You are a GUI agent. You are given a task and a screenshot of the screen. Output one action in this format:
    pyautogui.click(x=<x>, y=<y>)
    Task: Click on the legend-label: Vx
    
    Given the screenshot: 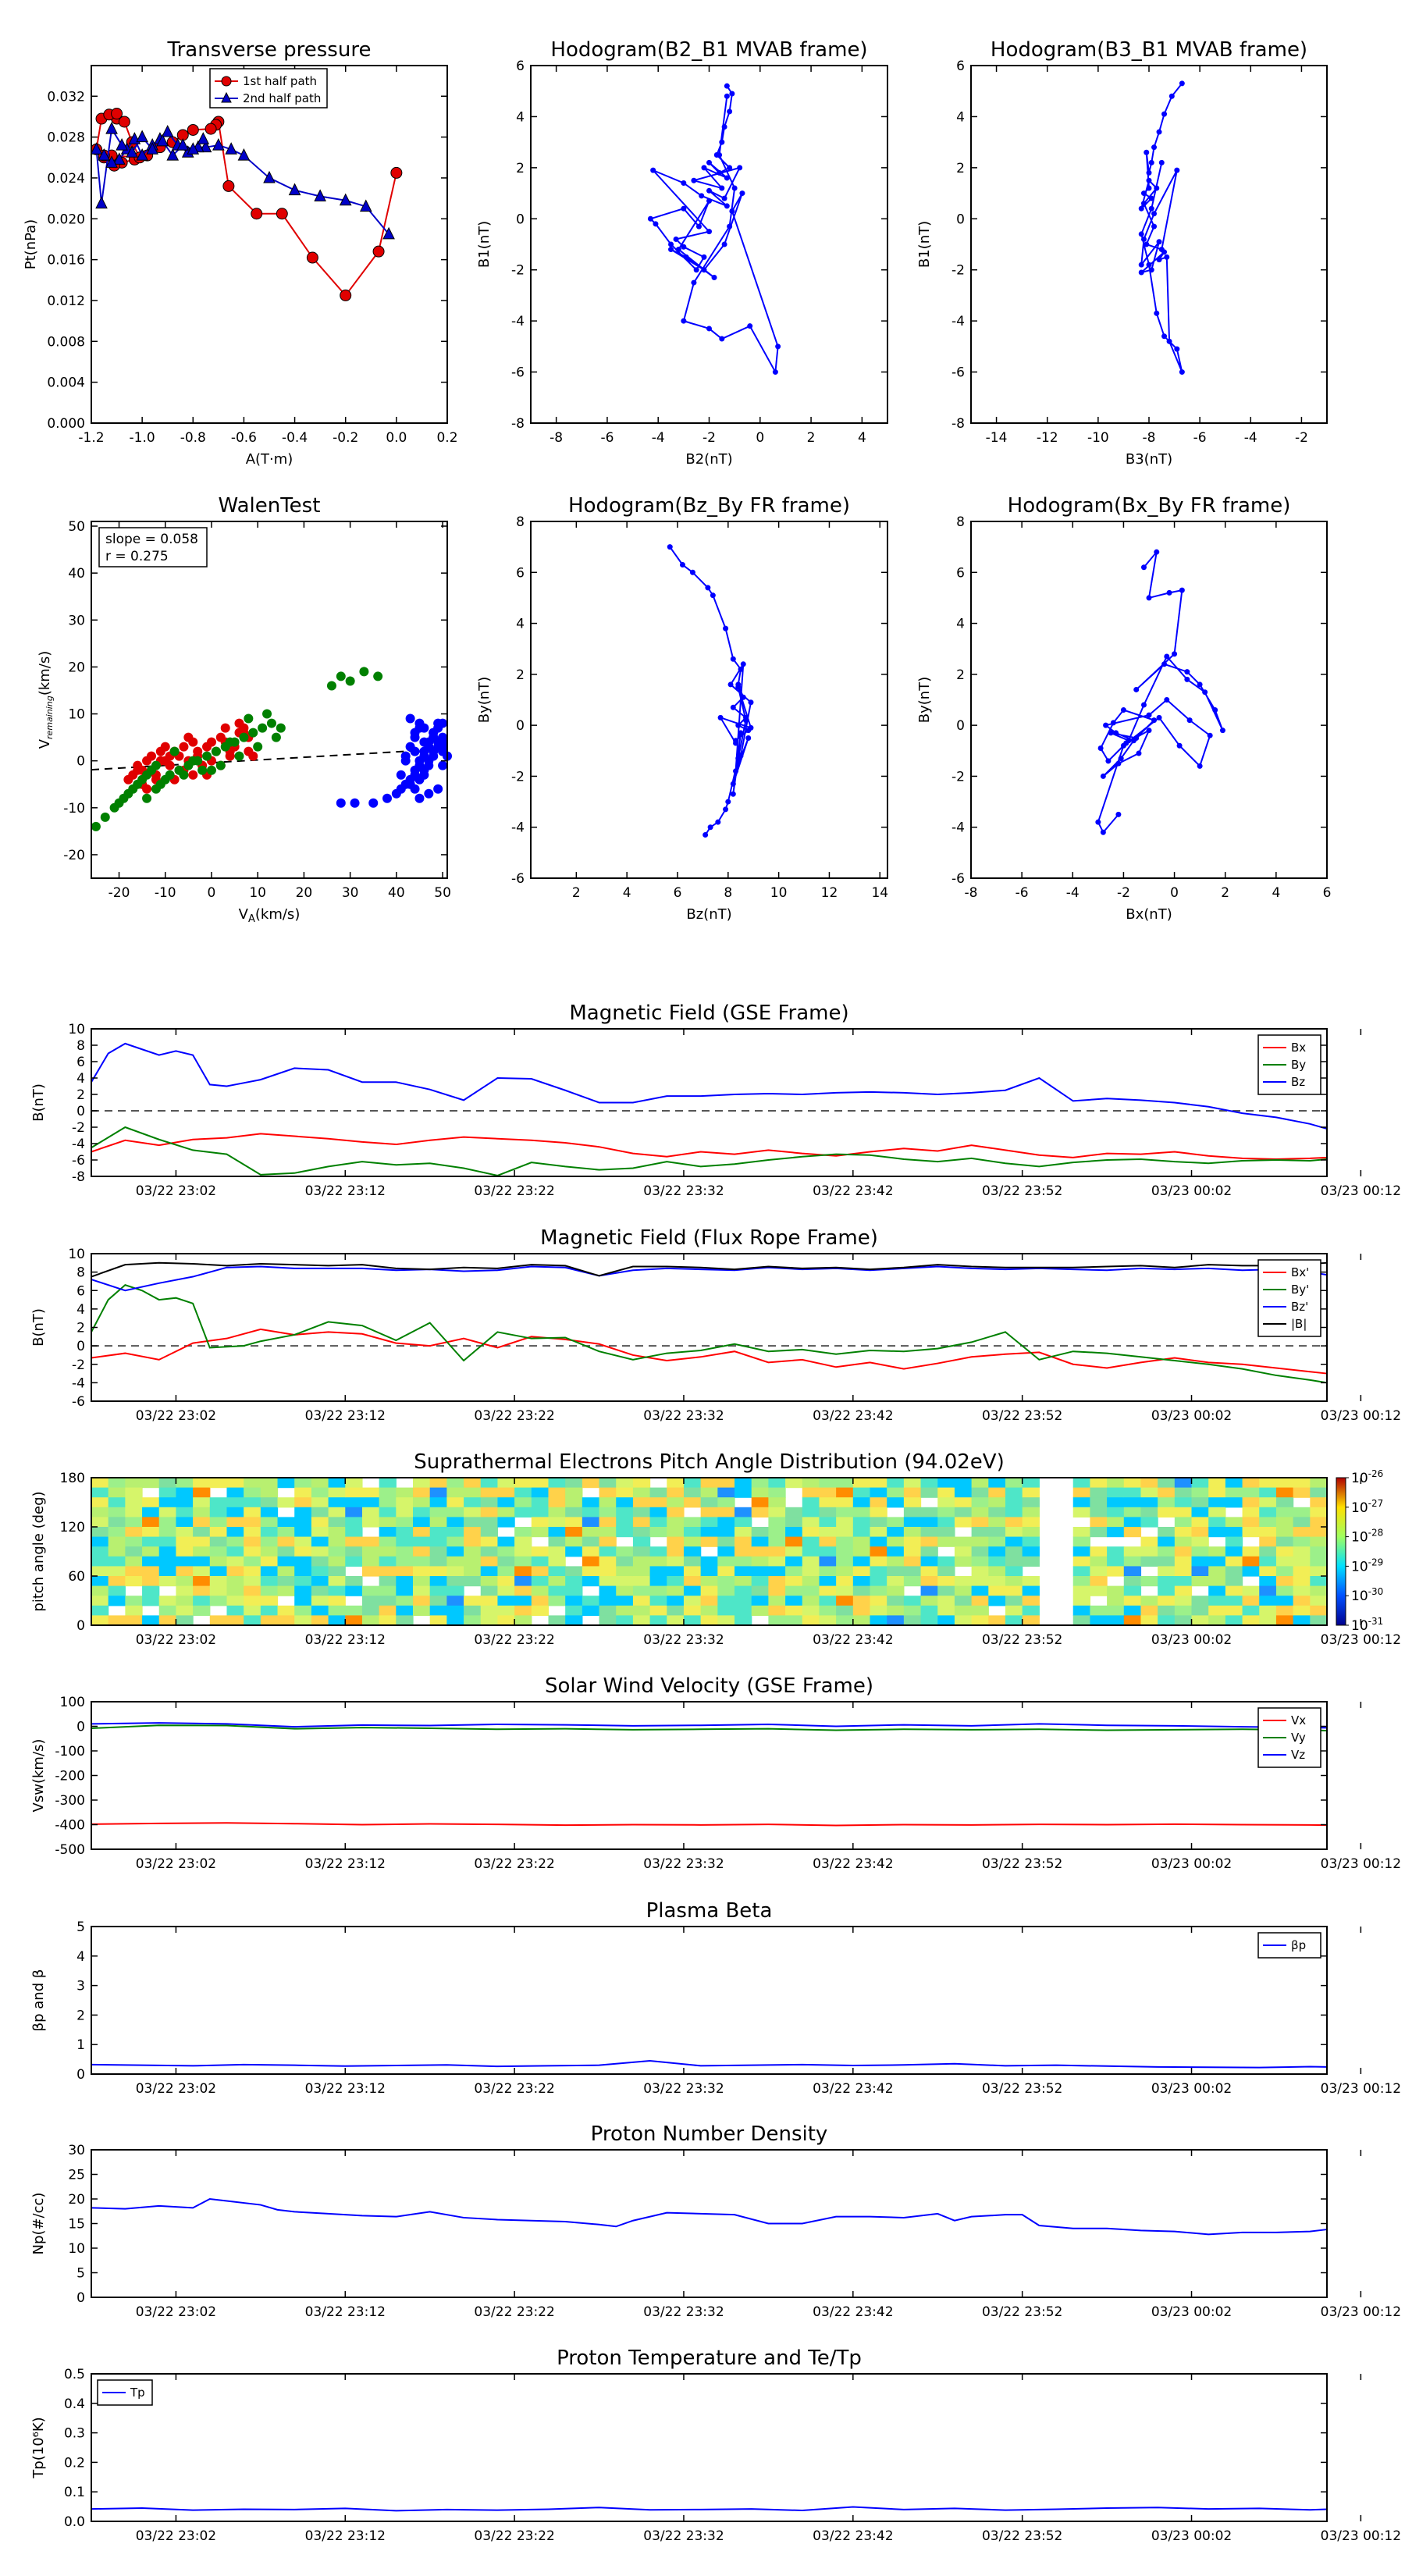 What is the action you would take?
    pyautogui.click(x=1298, y=1720)
    